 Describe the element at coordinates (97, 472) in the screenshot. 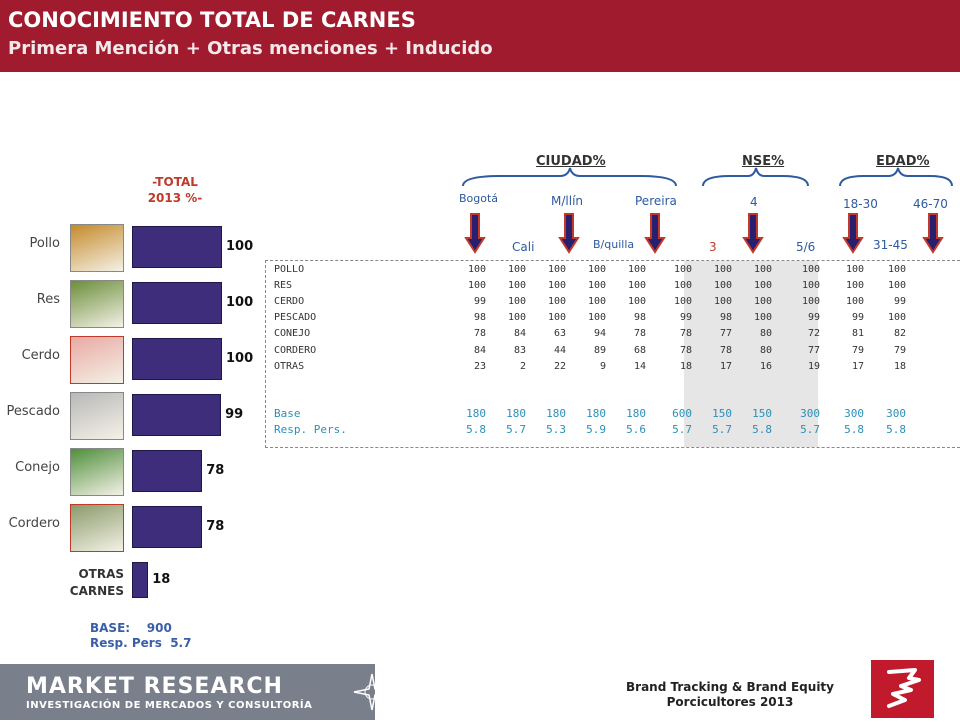

I see `rabbit-icon` at that location.